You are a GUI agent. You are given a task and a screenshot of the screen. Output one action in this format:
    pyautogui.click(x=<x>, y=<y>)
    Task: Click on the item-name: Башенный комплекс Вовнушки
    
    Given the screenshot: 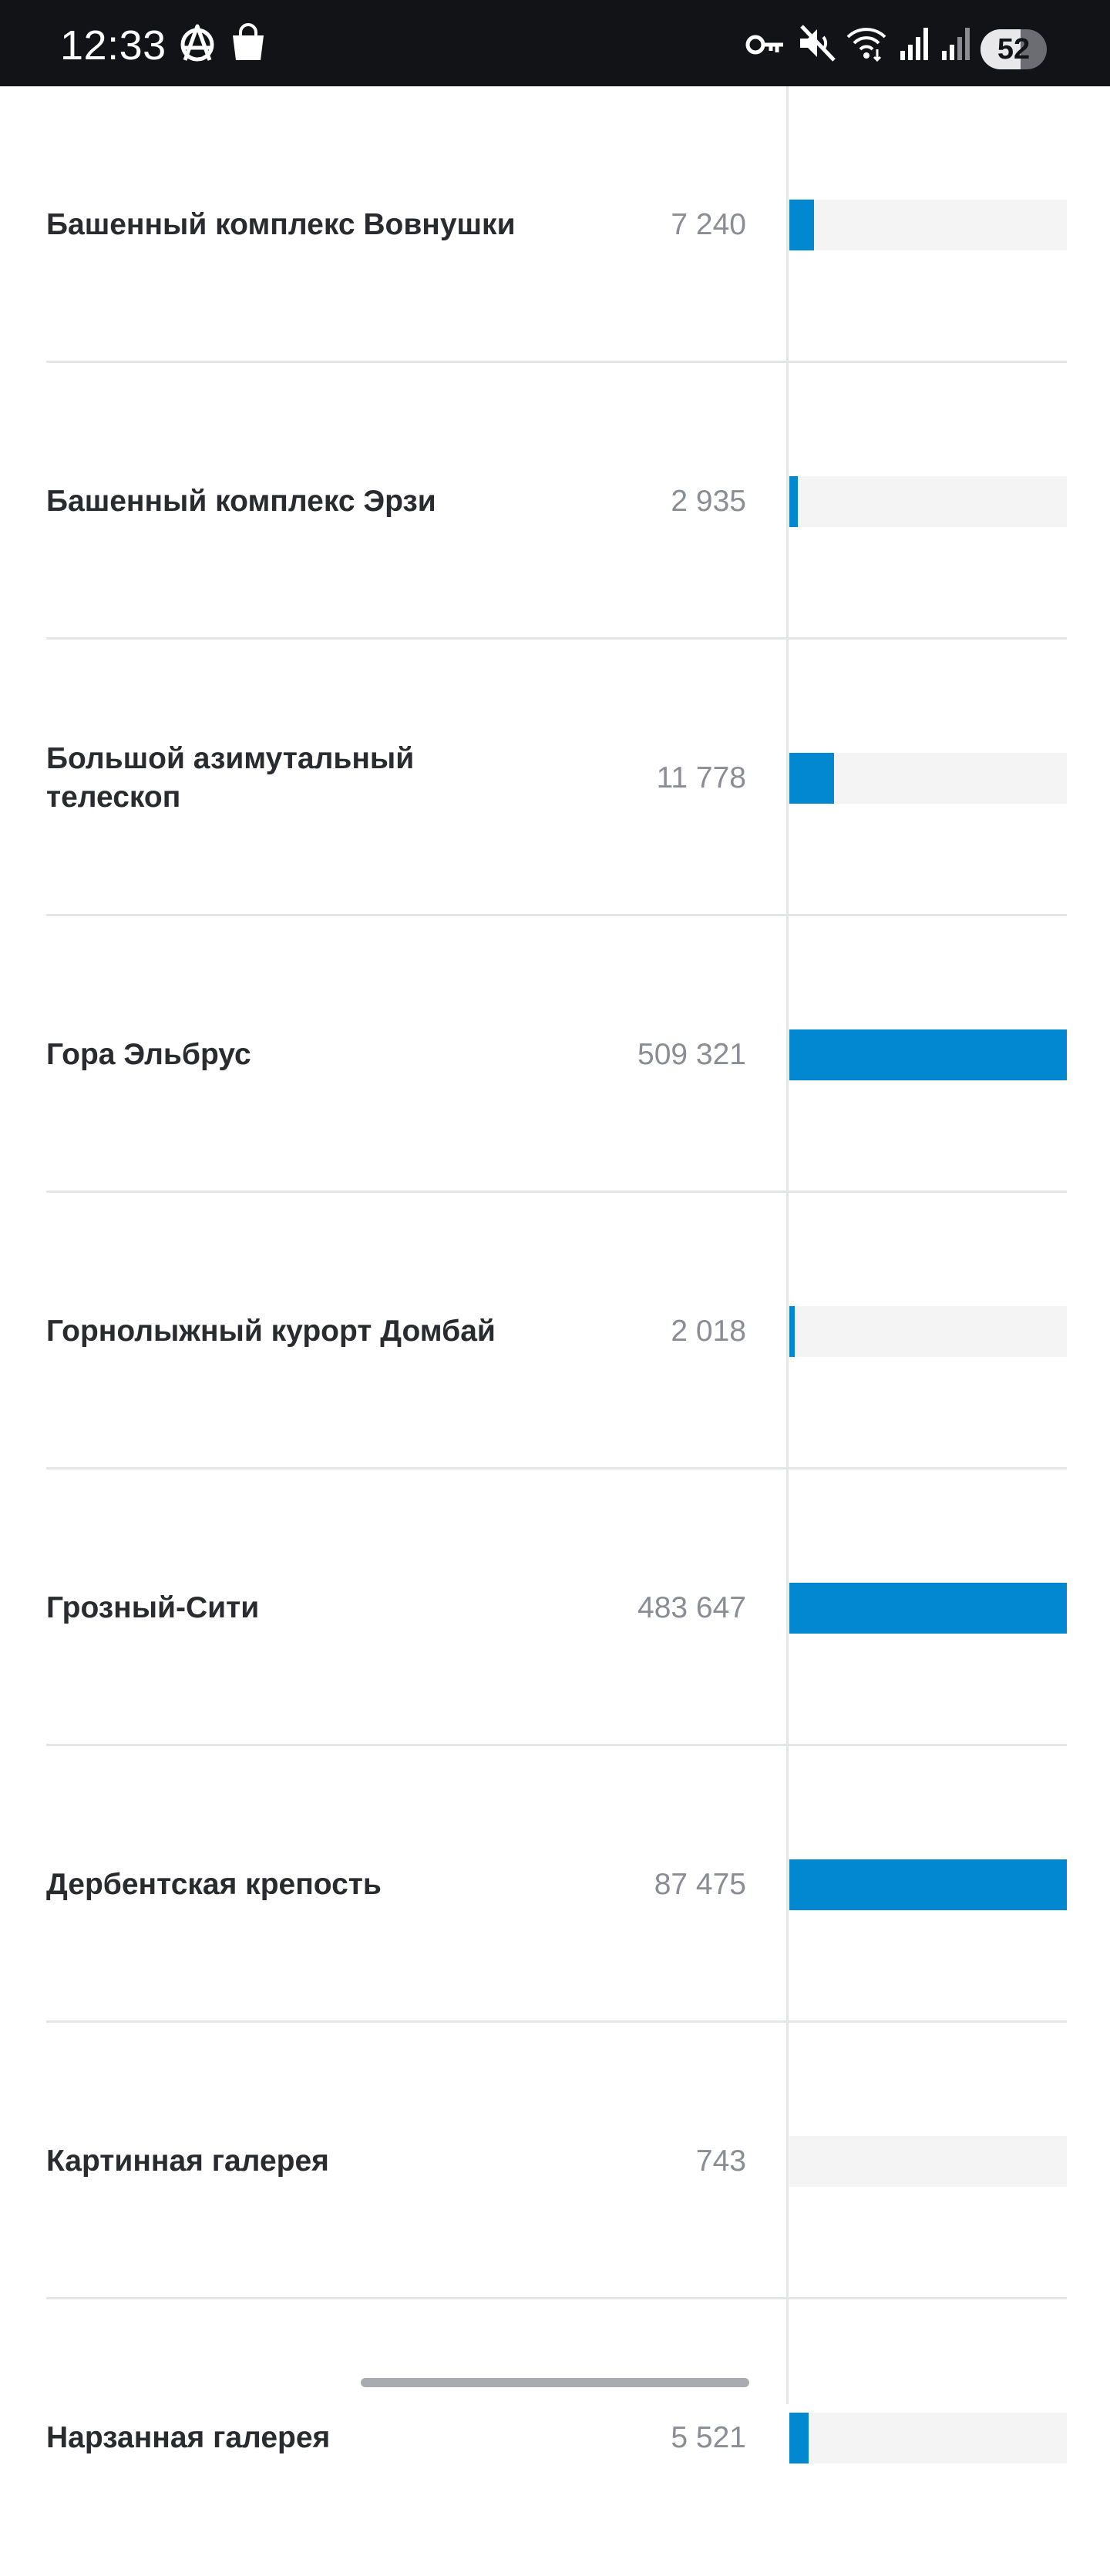 What is the action you would take?
    pyautogui.click(x=281, y=224)
    